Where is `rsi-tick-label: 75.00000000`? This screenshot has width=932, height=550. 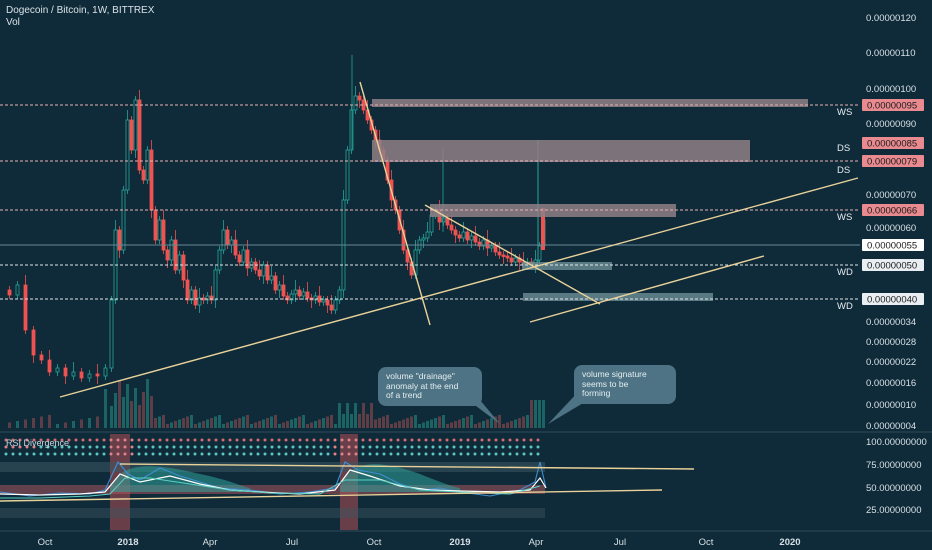 rsi-tick-label: 75.00000000 is located at coordinates (893, 465).